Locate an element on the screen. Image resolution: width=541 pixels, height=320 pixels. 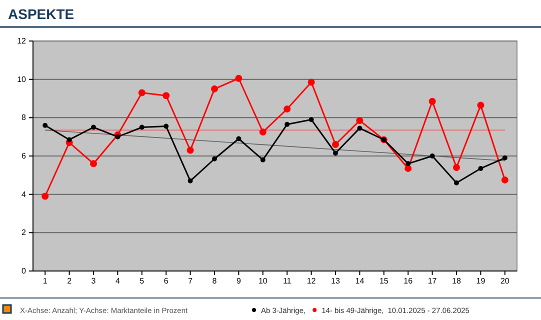
x-tick-label: 9 is located at coordinates (239, 281).